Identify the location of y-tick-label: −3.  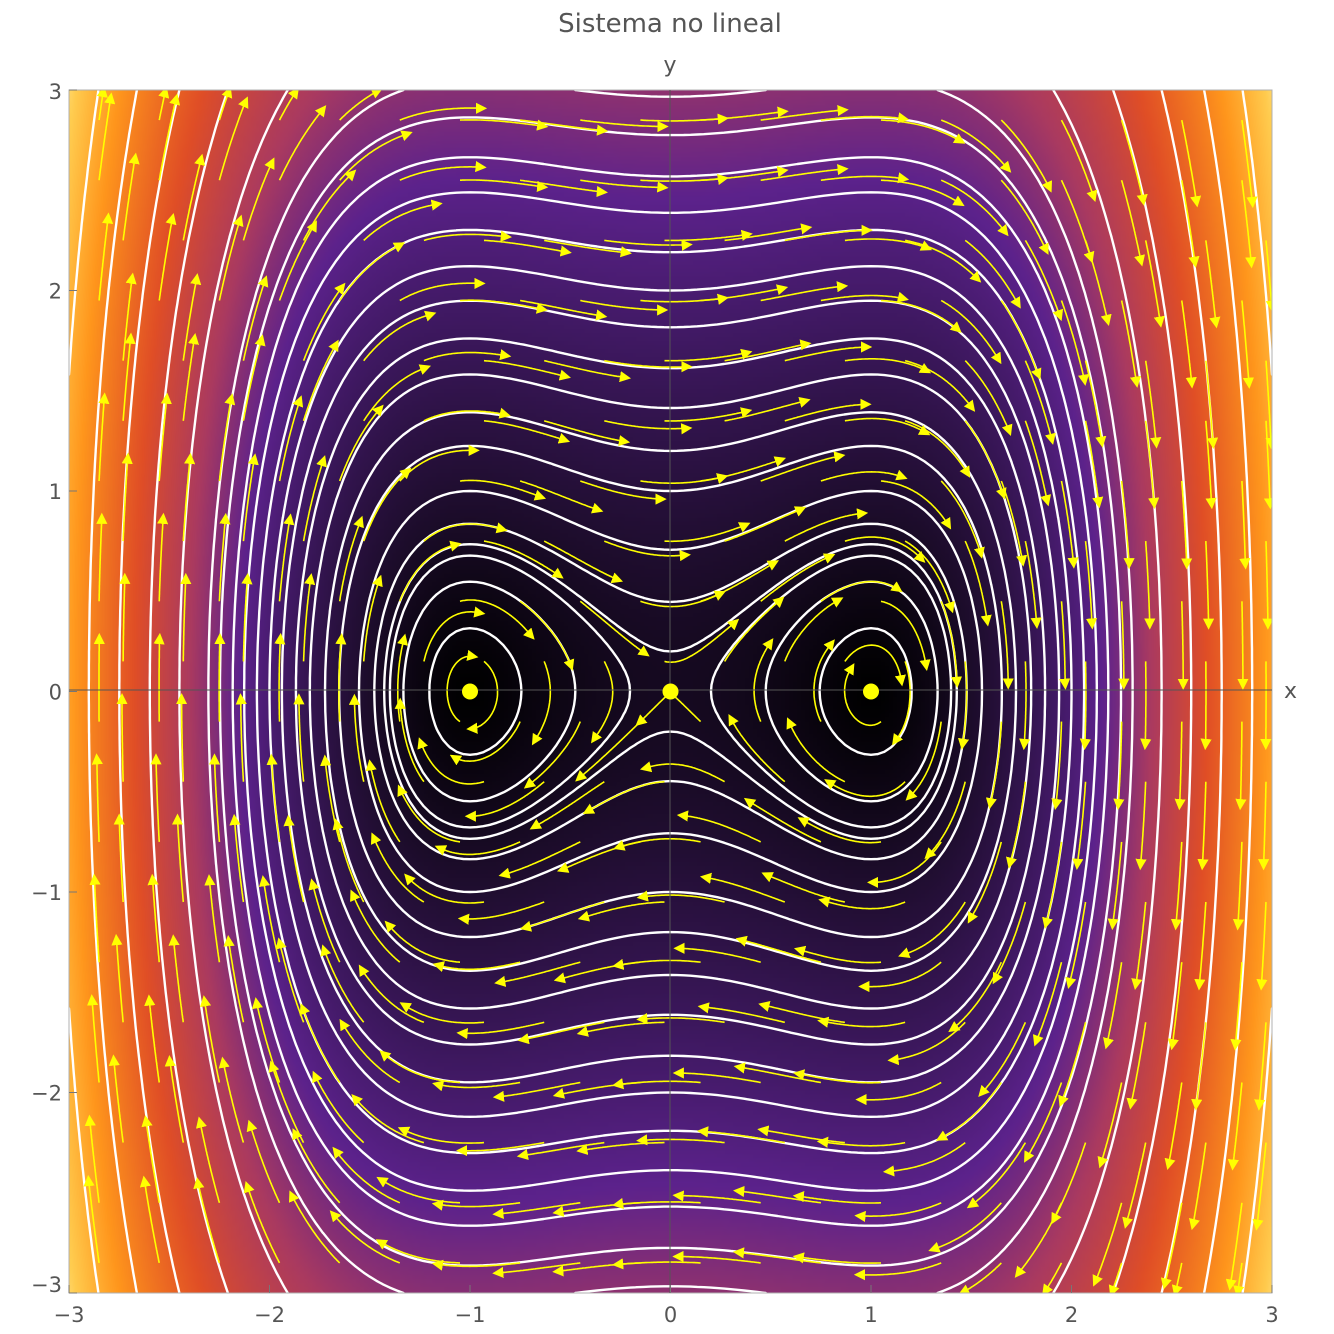
(46, 1285).